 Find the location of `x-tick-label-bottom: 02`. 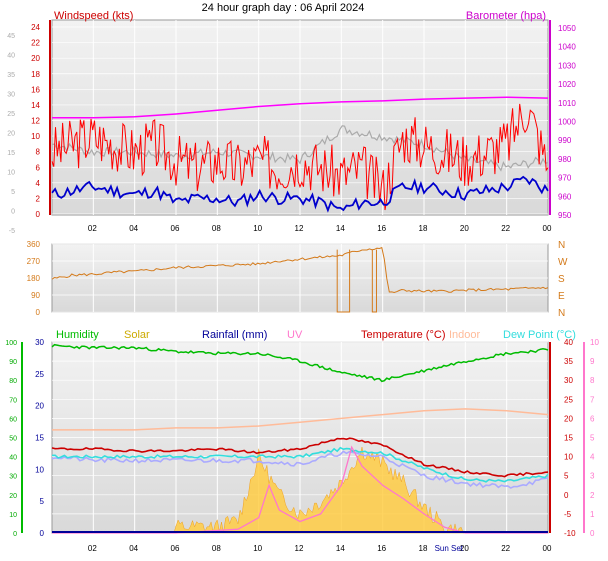

x-tick-label-bottom: 02 is located at coordinates (92, 548).